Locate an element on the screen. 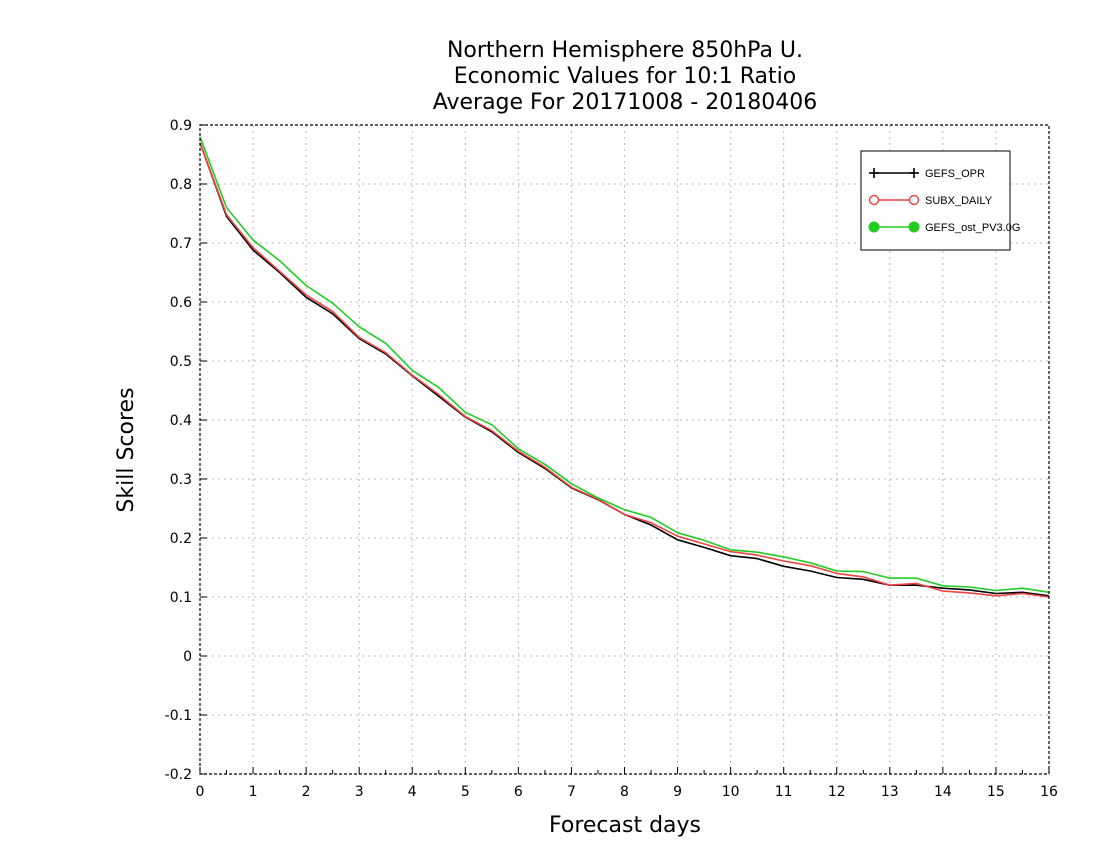  x-axis-label: Forecast days is located at coordinates (625, 825).